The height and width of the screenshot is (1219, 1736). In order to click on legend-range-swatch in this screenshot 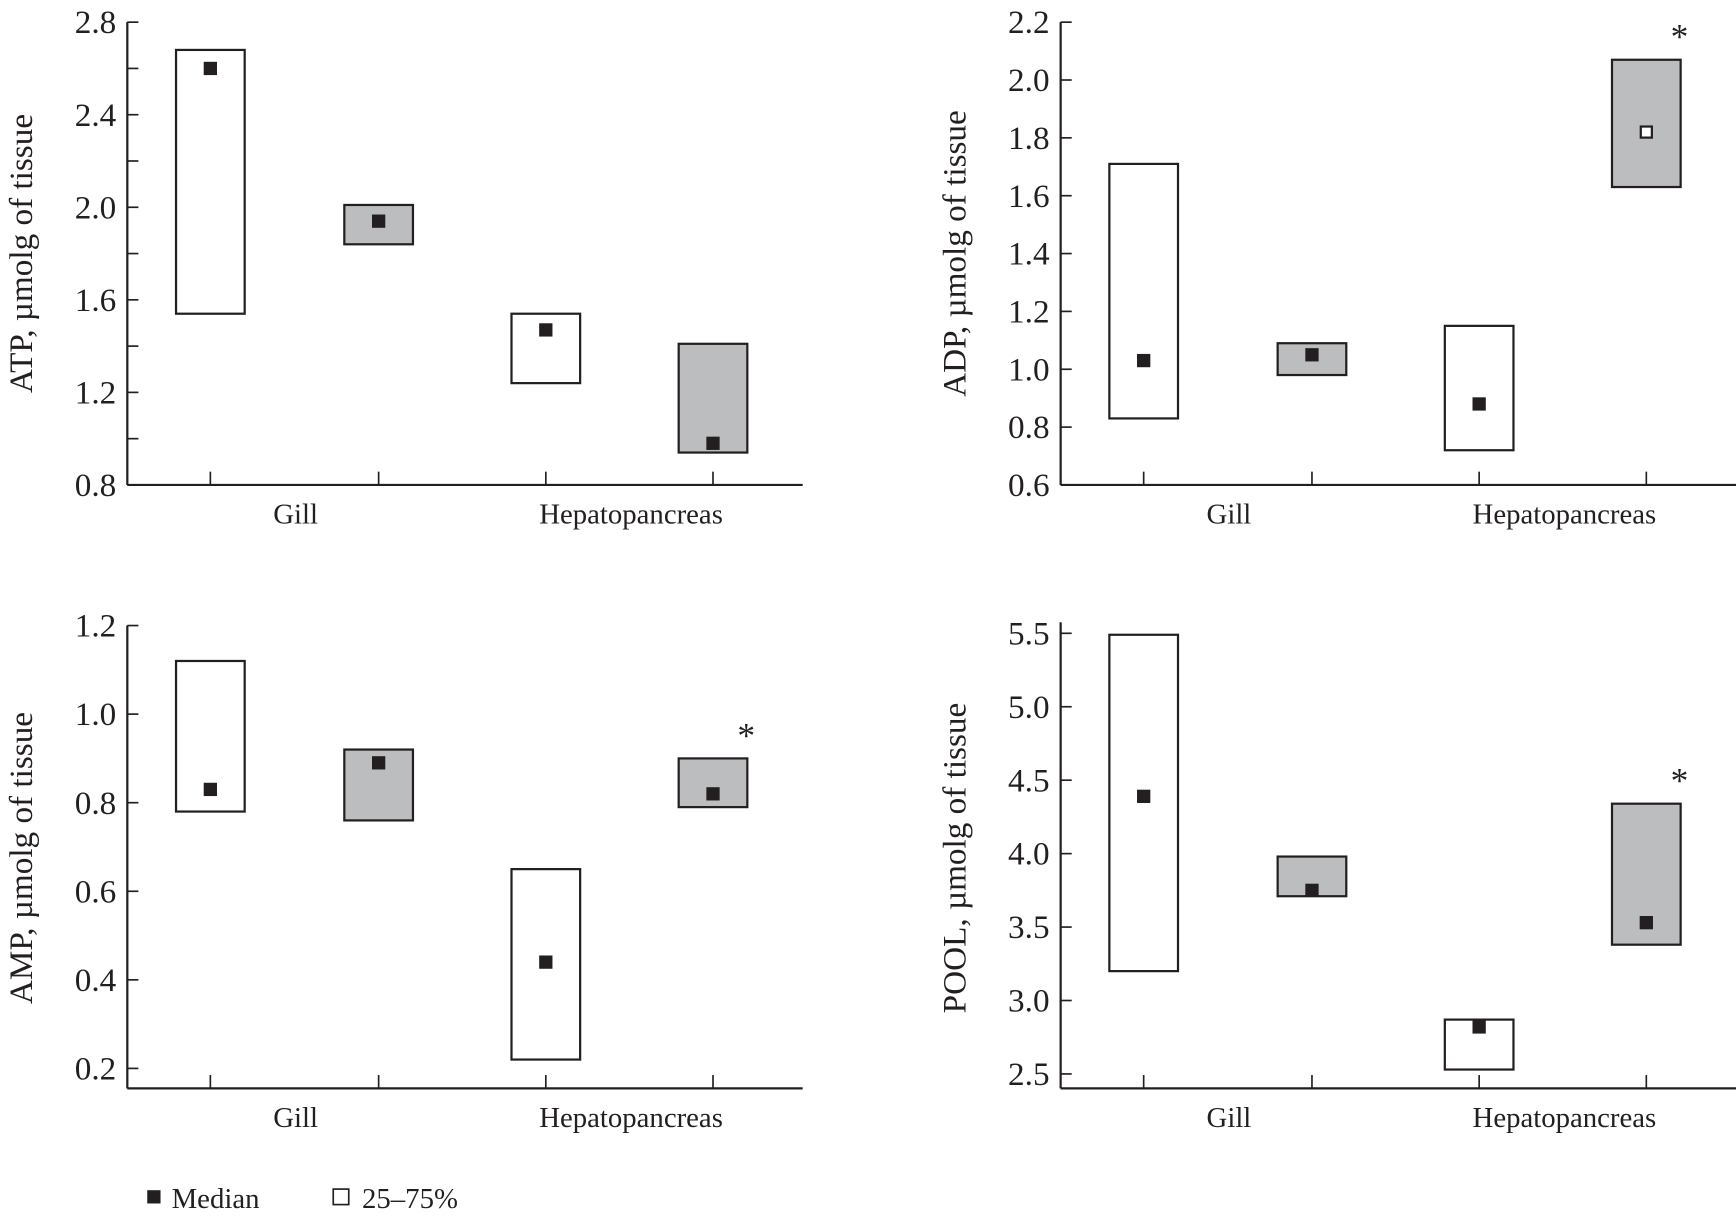, I will do `click(341, 1197)`.